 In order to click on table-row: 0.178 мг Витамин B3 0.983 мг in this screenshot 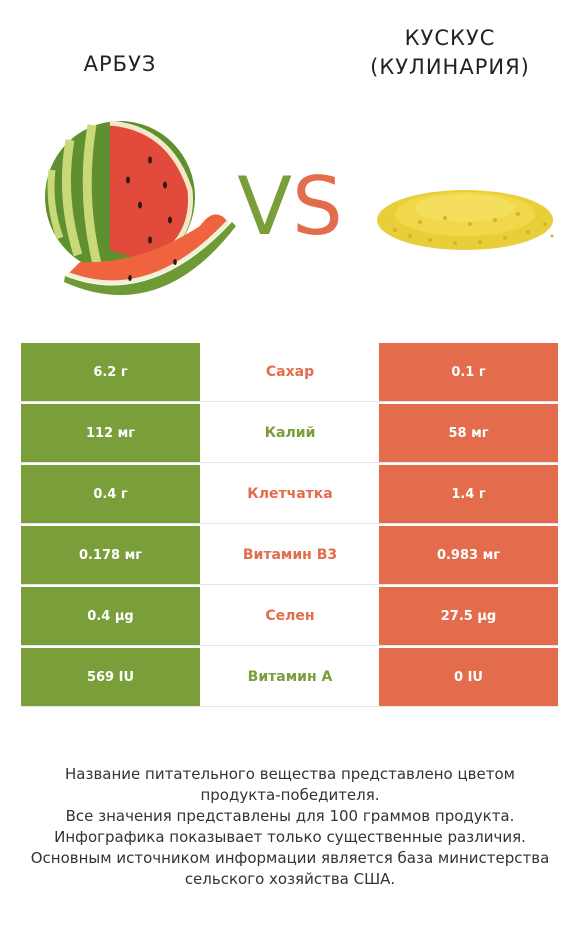, I will do `click(289, 555)`.